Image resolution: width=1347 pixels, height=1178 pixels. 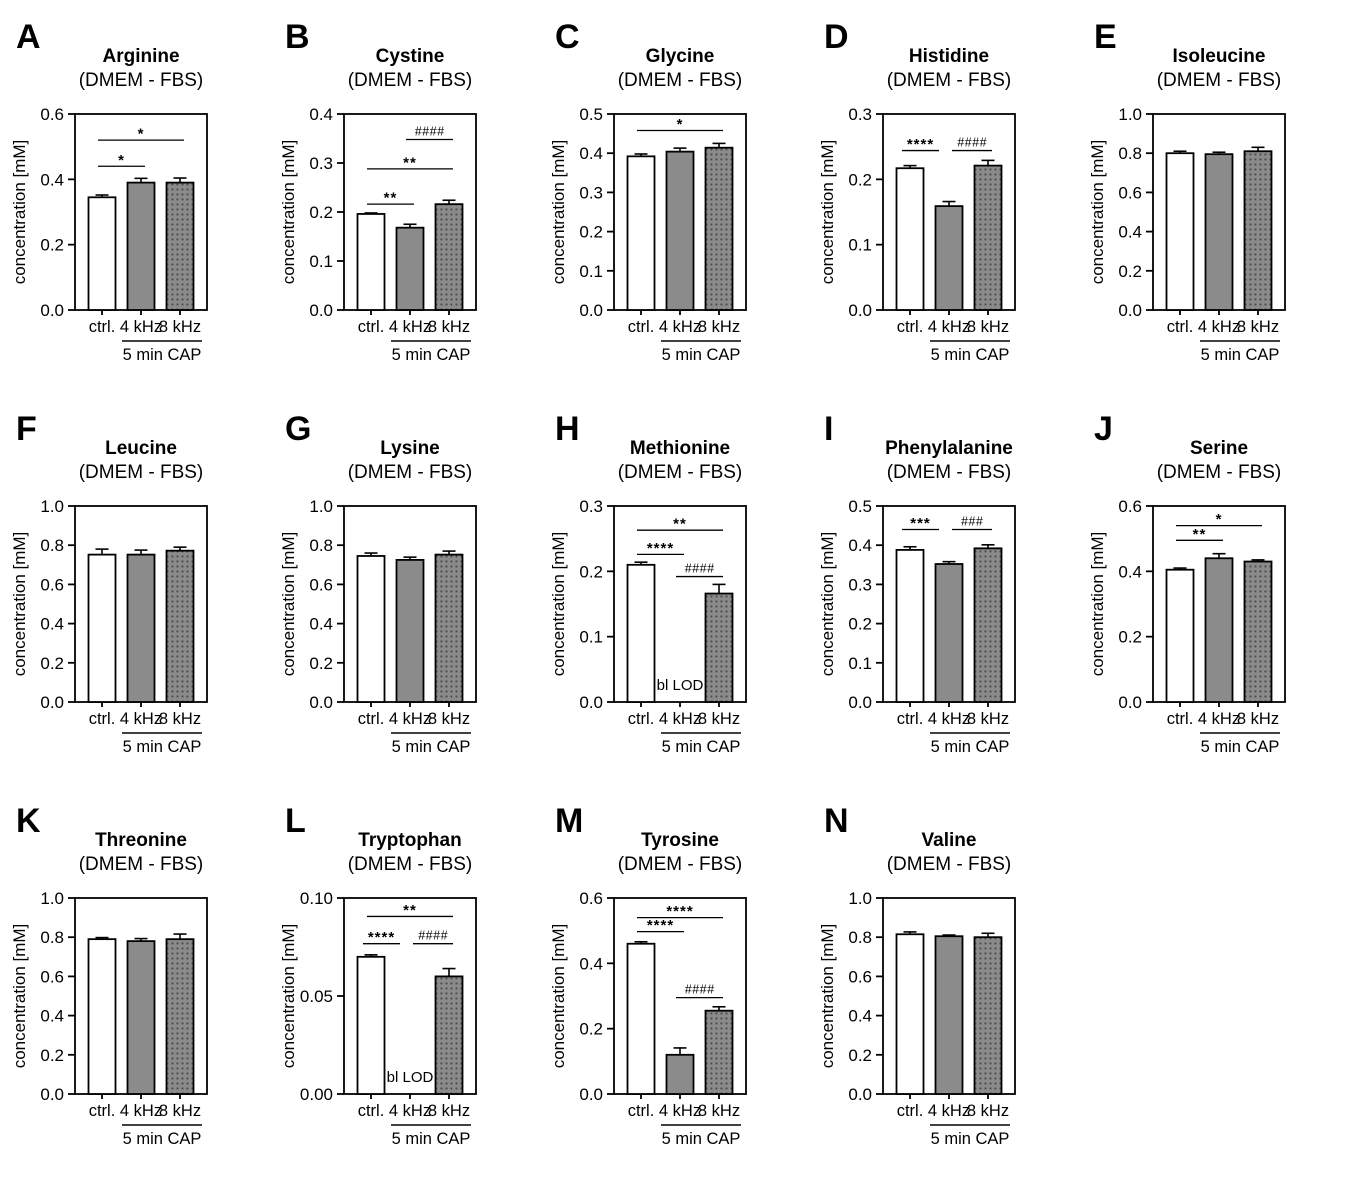 I want to click on panel-letter: G, so click(x=298, y=429).